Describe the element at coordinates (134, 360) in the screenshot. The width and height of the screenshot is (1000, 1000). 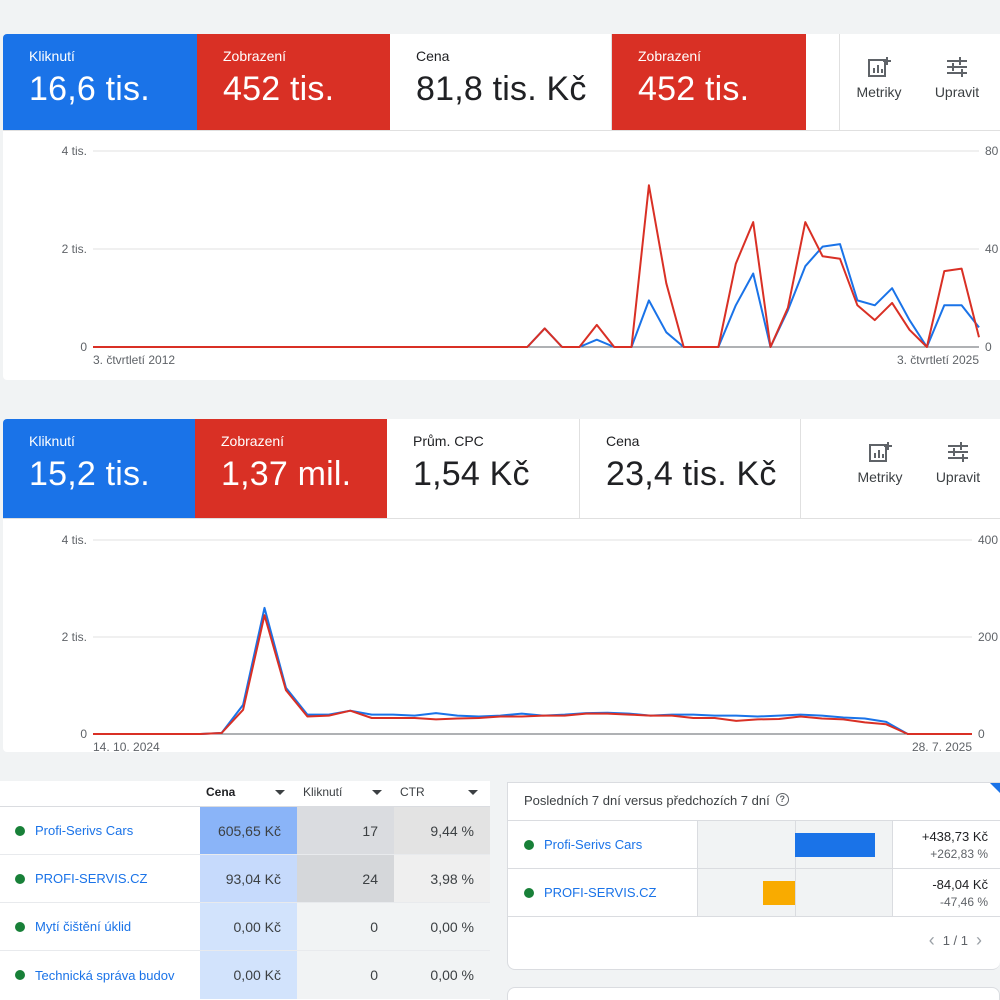
I see `x-label-start: 3. čtvrtletí 2012` at that location.